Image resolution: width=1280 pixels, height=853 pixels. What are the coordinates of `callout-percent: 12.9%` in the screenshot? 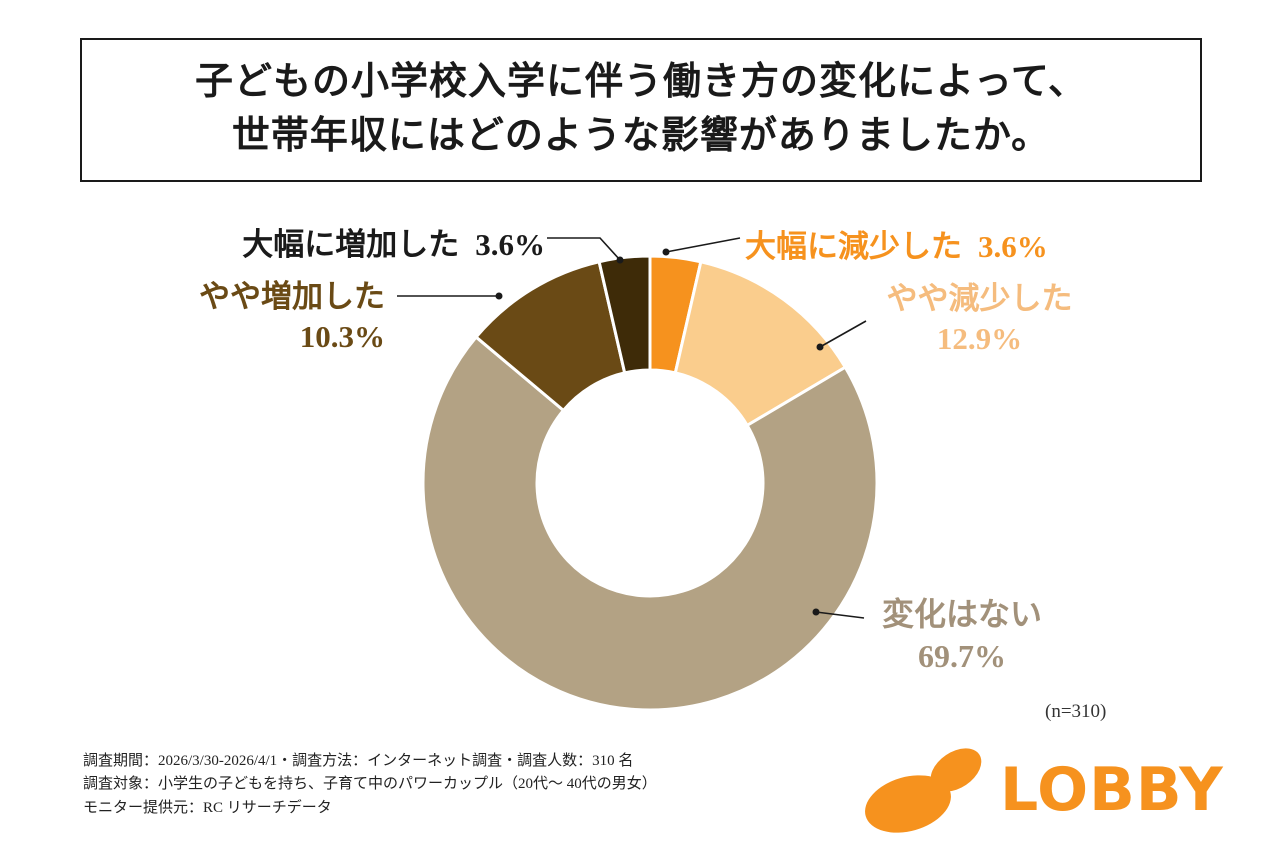 It's located at (979, 339).